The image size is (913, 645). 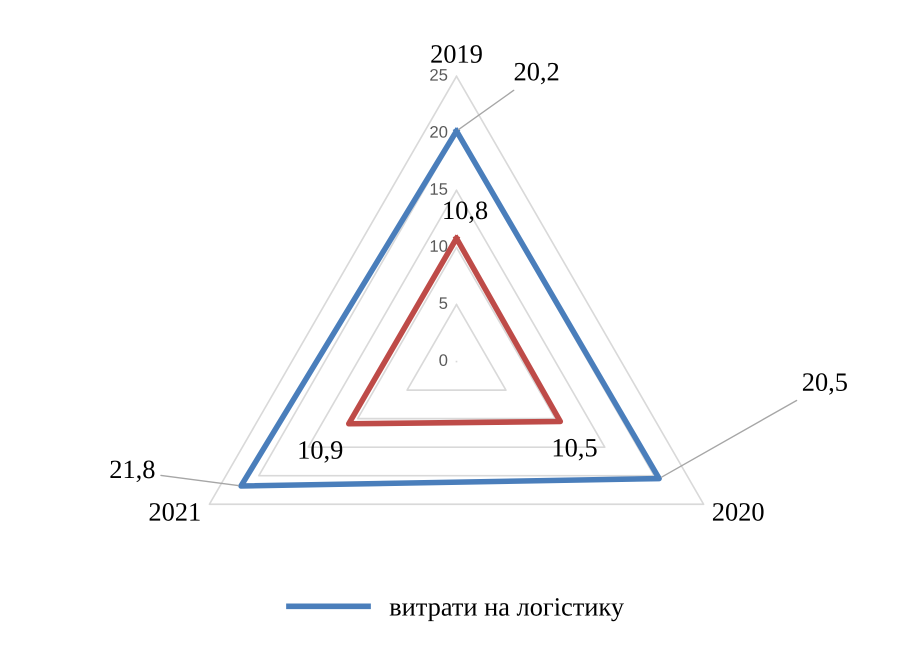 I want to click on y-tick-label: 5, so click(x=443, y=303).